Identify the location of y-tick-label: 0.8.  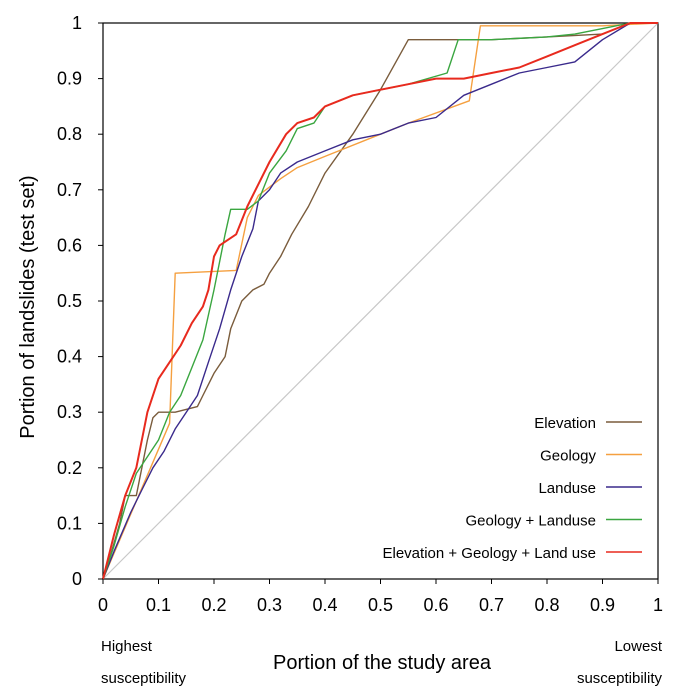
(69, 134).